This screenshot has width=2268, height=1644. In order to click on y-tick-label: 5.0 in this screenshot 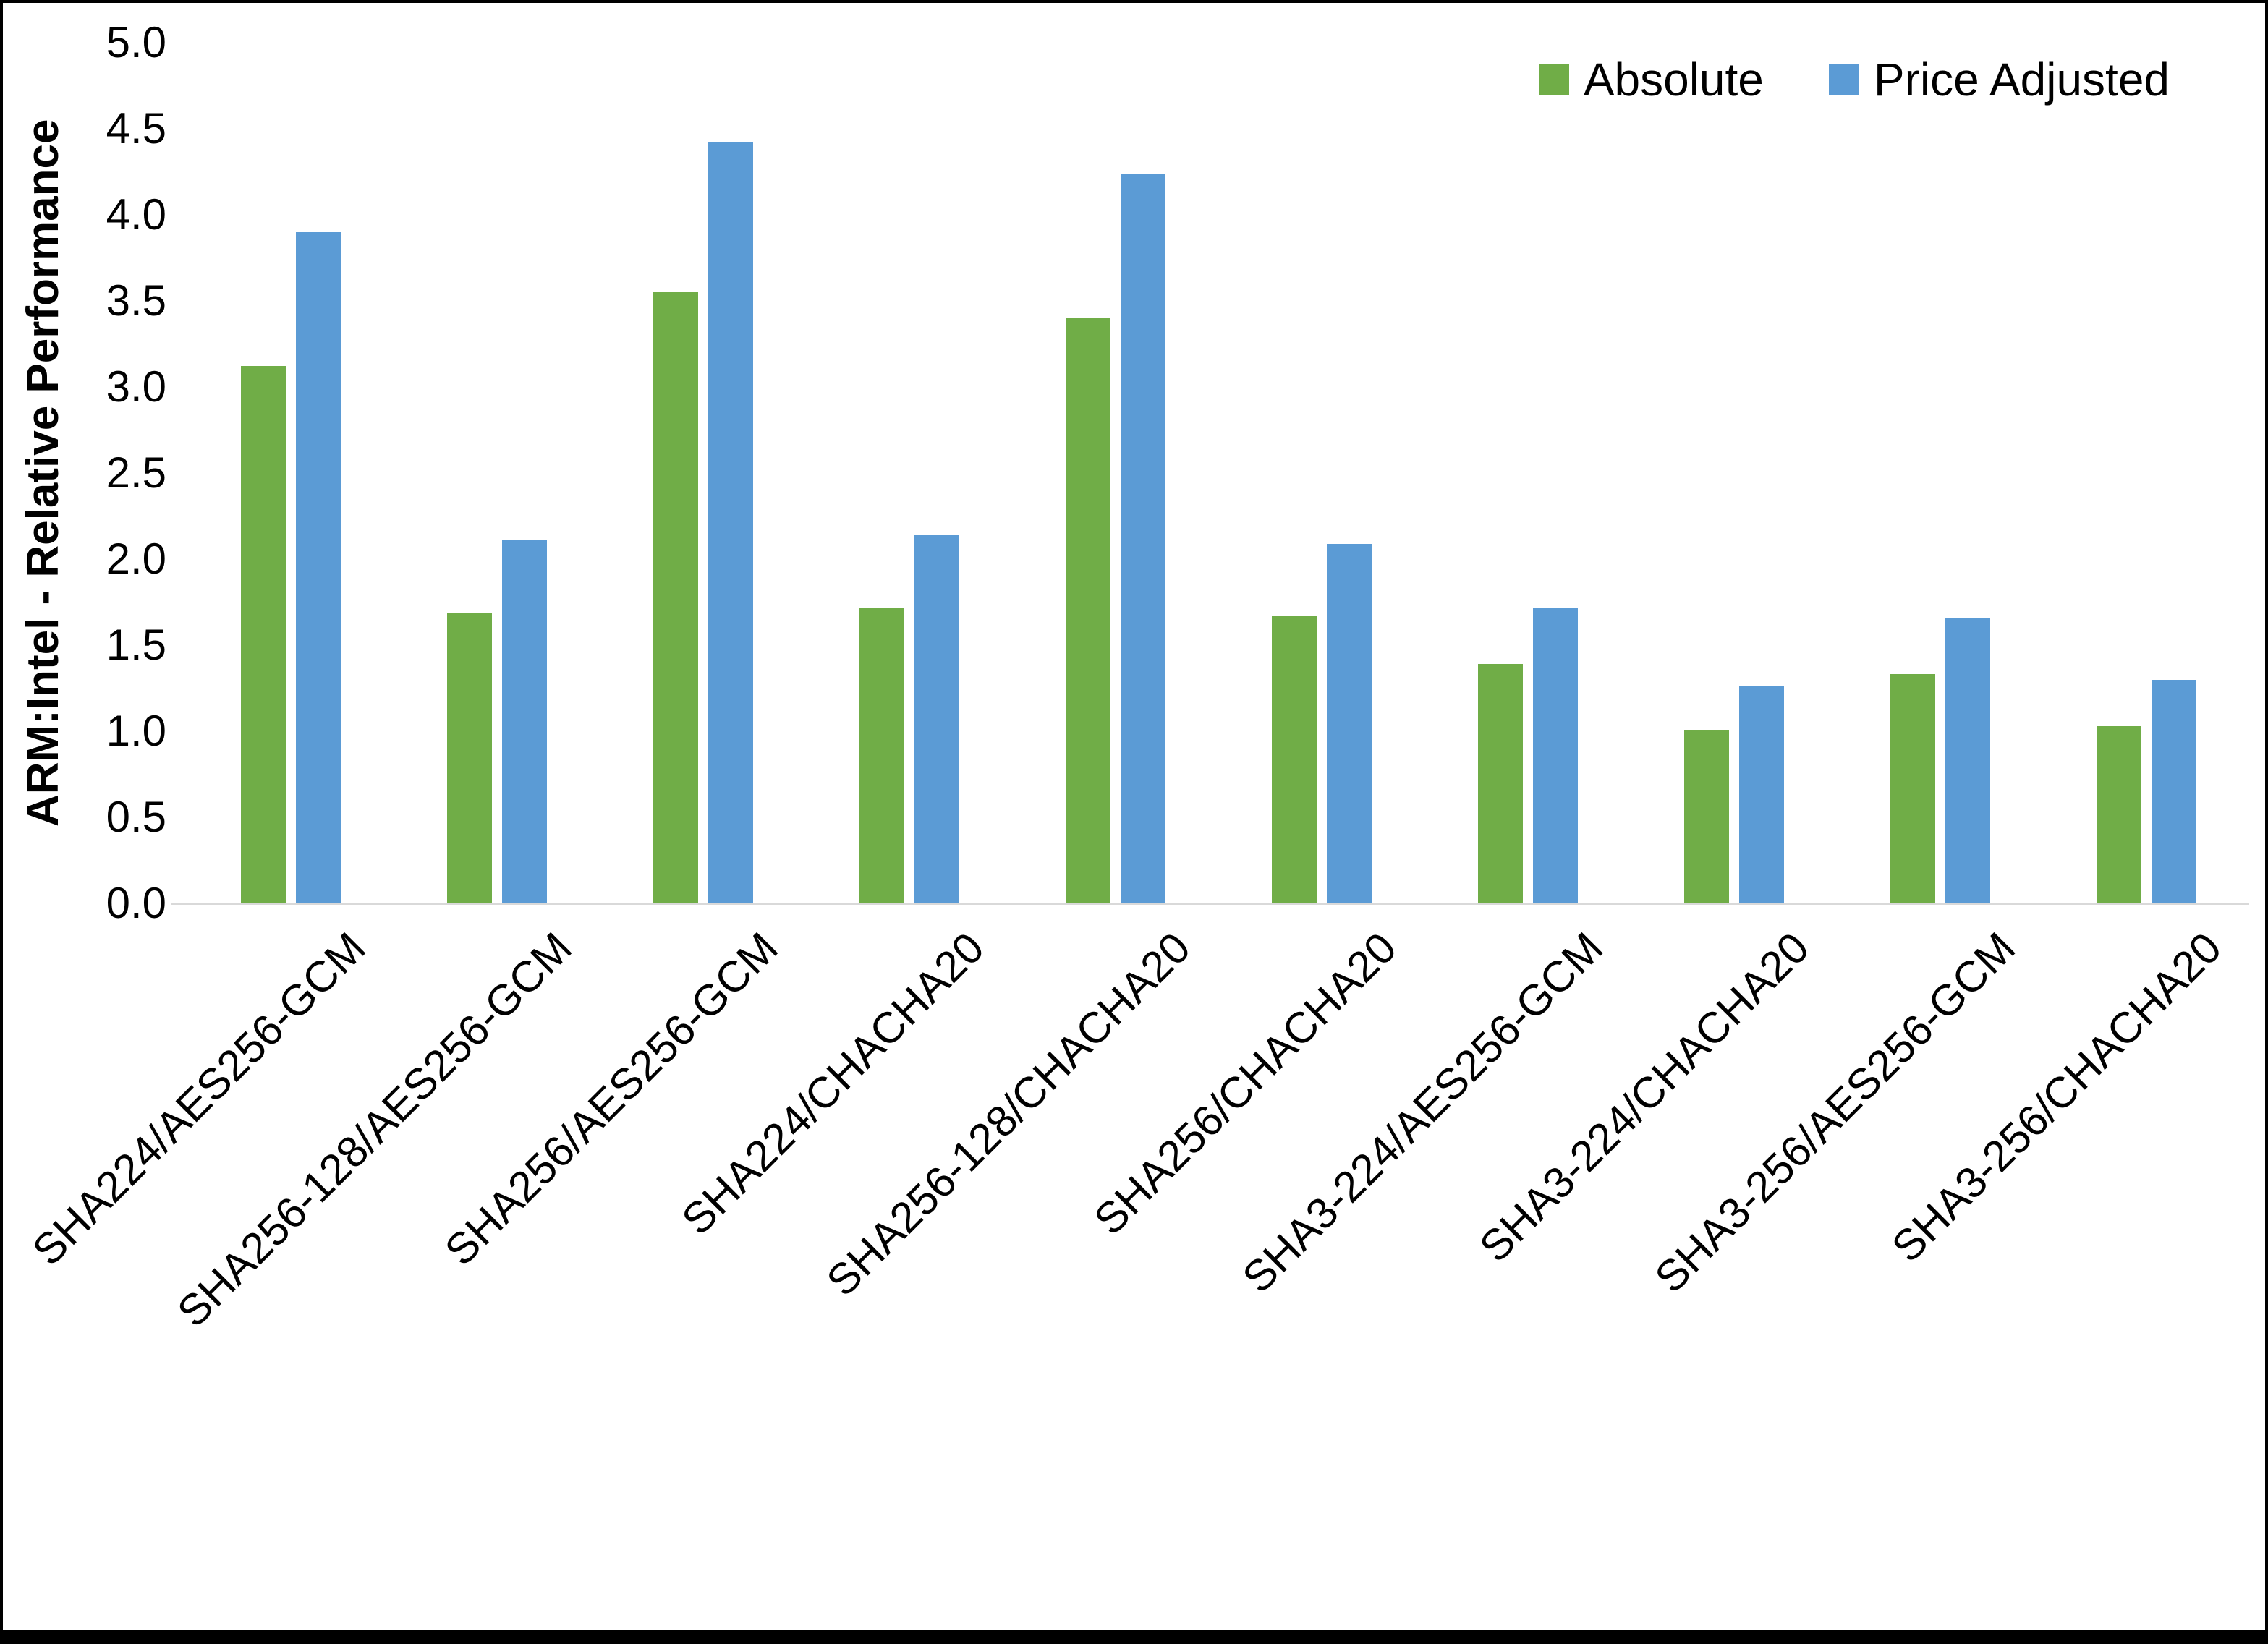, I will do `click(136, 42)`.